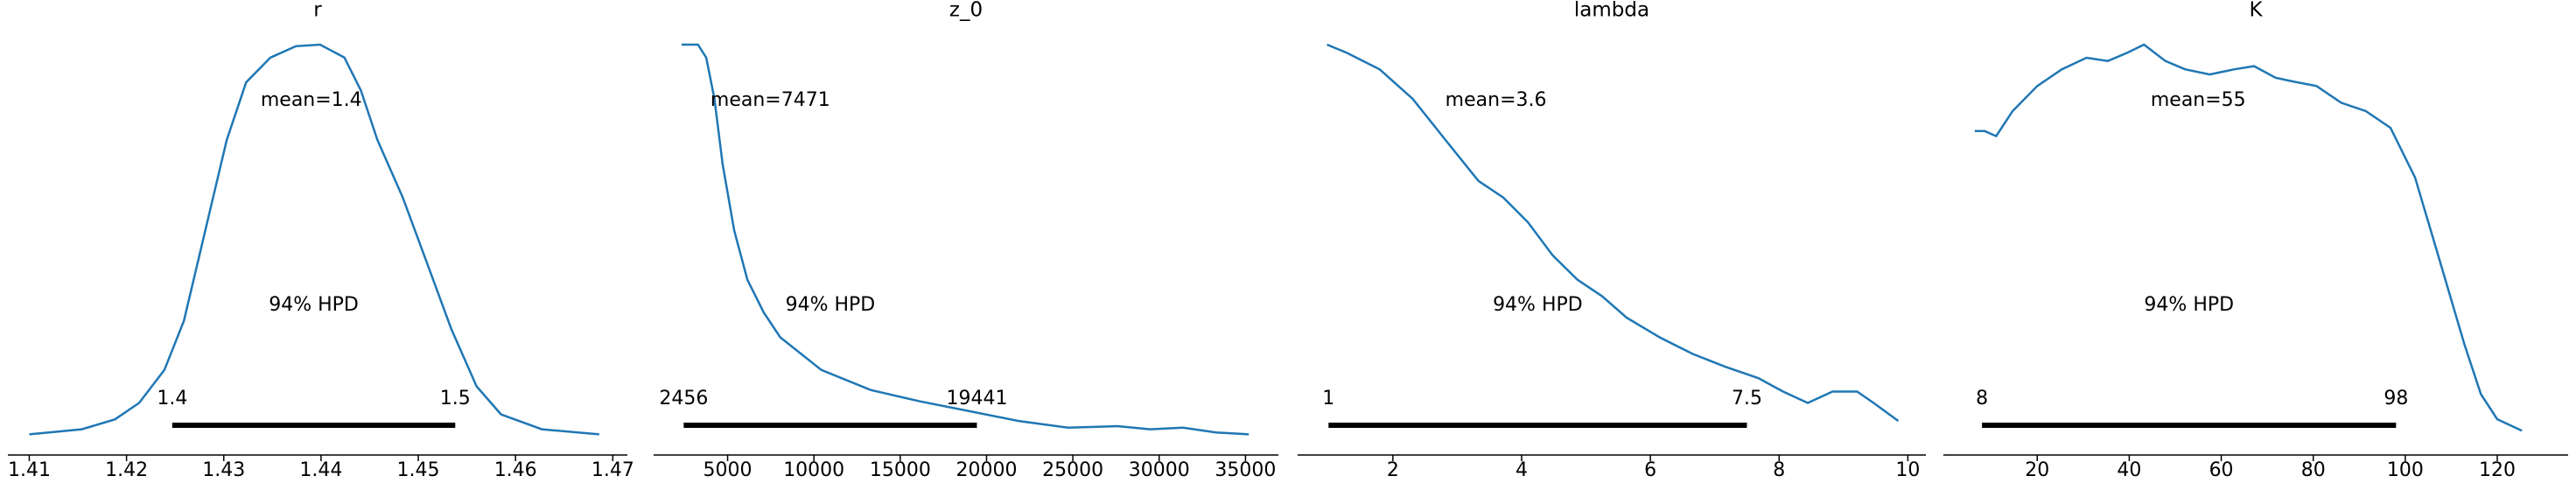 The height and width of the screenshot is (483, 2576). What do you see at coordinates (515, 470) in the screenshot?
I see `x-tick-label: 1.46` at bounding box center [515, 470].